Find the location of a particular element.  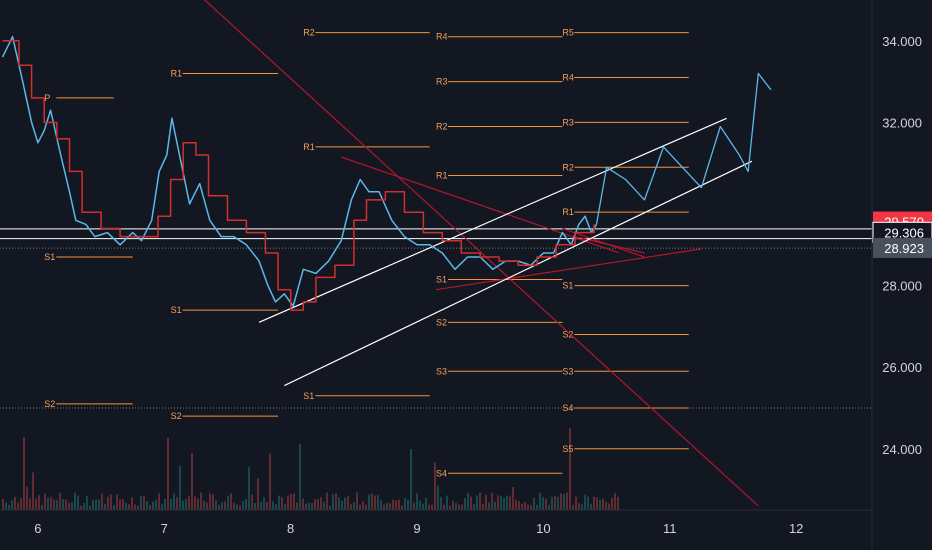

time-axis: 6 7 8 9 10 11 12 is located at coordinates (418, 528).